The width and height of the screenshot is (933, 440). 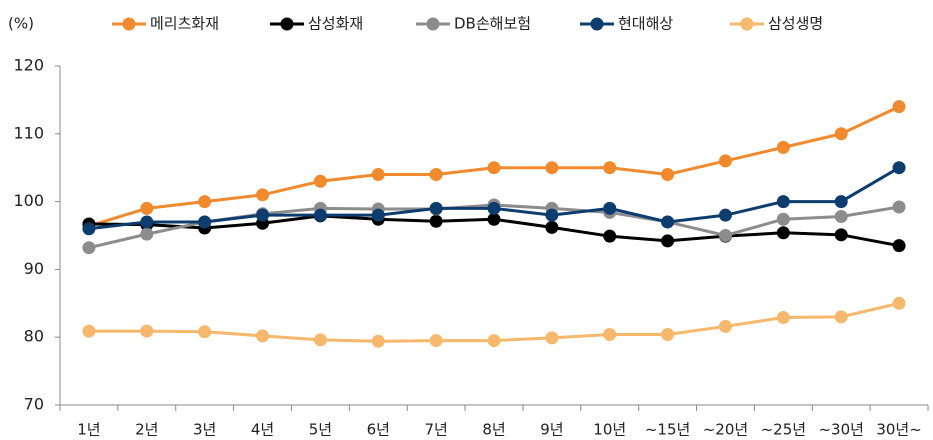 I want to click on x-tick-label: 30년~, so click(x=898, y=430).